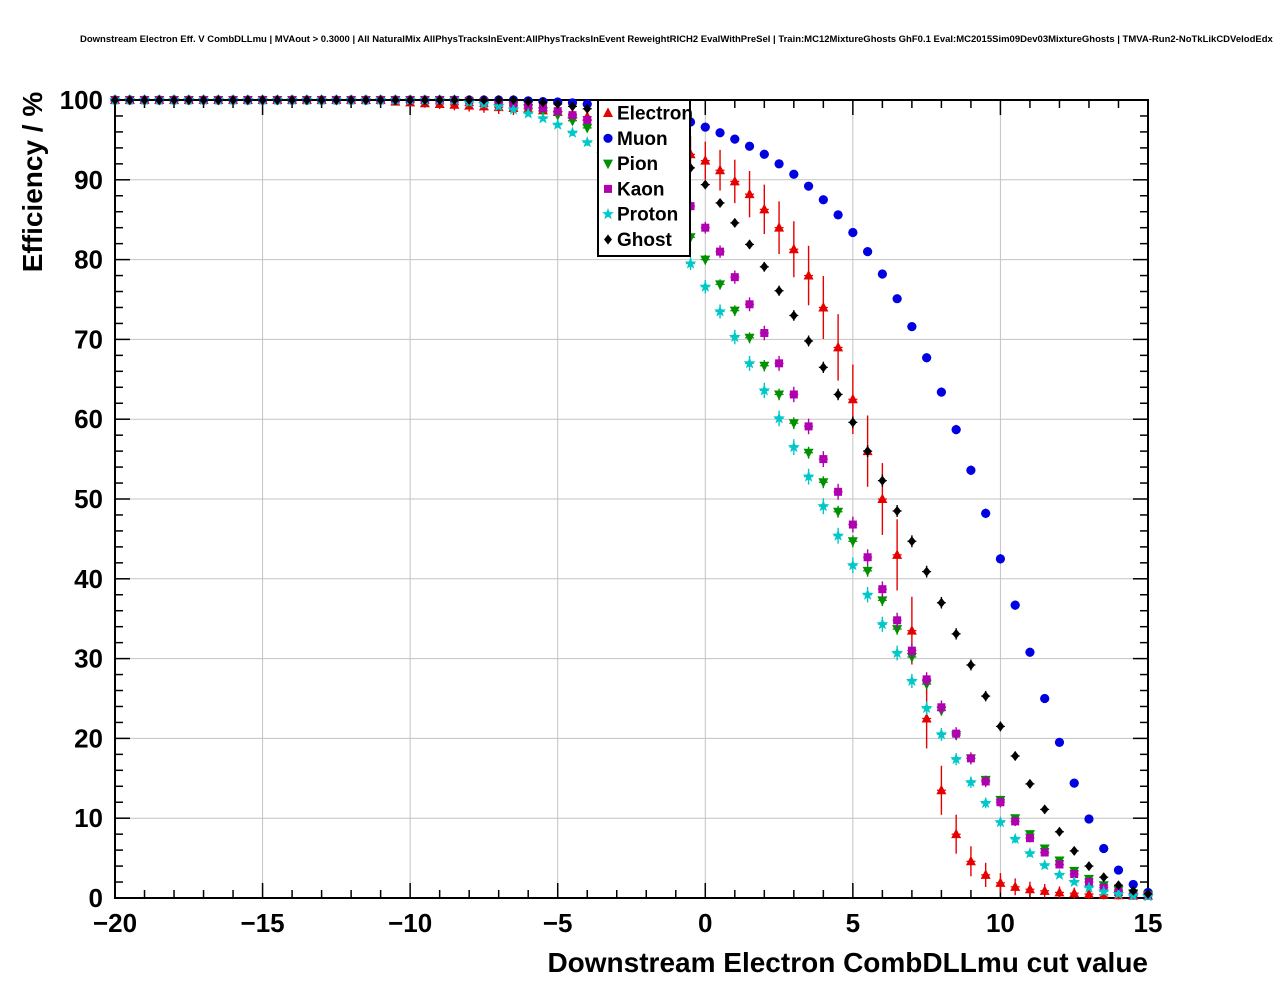 Image resolution: width=1276 pixels, height=996 pixels. What do you see at coordinates (263, 923) in the screenshot?
I see `svg-text: −15` at bounding box center [263, 923].